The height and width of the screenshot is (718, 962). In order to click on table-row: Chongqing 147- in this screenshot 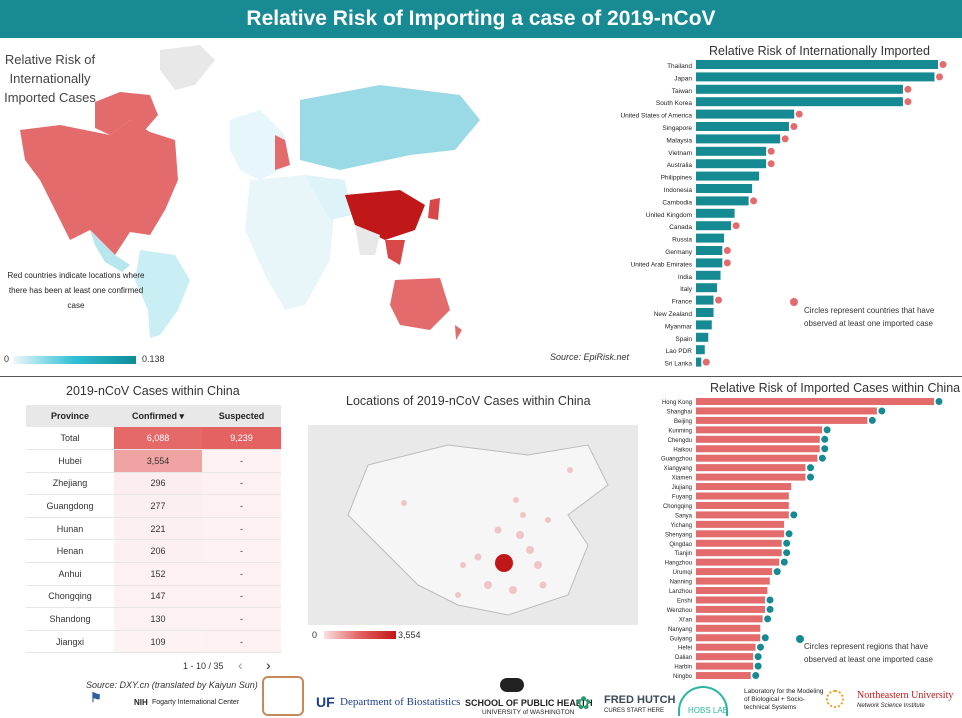, I will do `click(153, 597)`.